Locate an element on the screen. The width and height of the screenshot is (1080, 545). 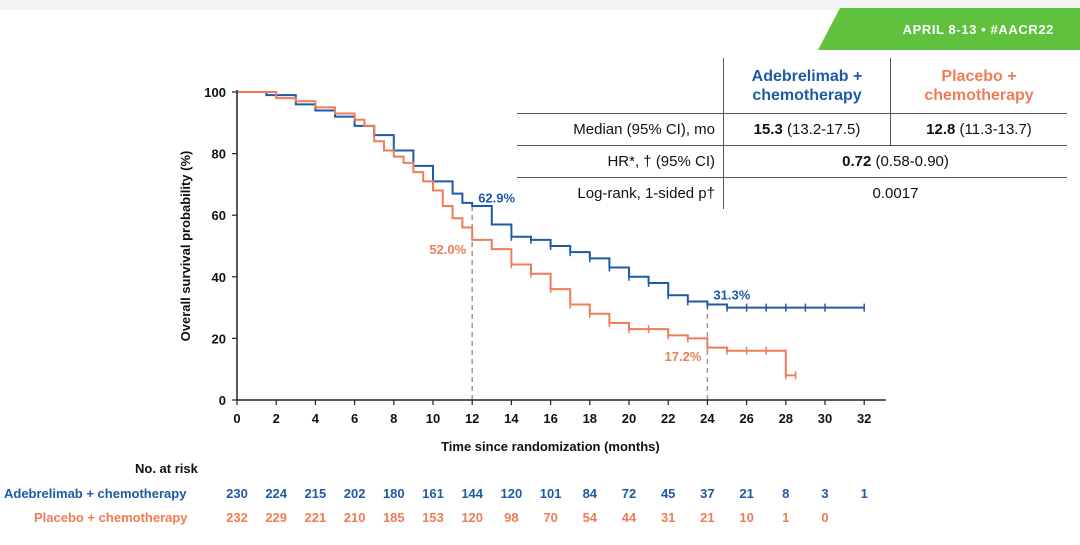
x-tick-label: 8 is located at coordinates (393, 418).